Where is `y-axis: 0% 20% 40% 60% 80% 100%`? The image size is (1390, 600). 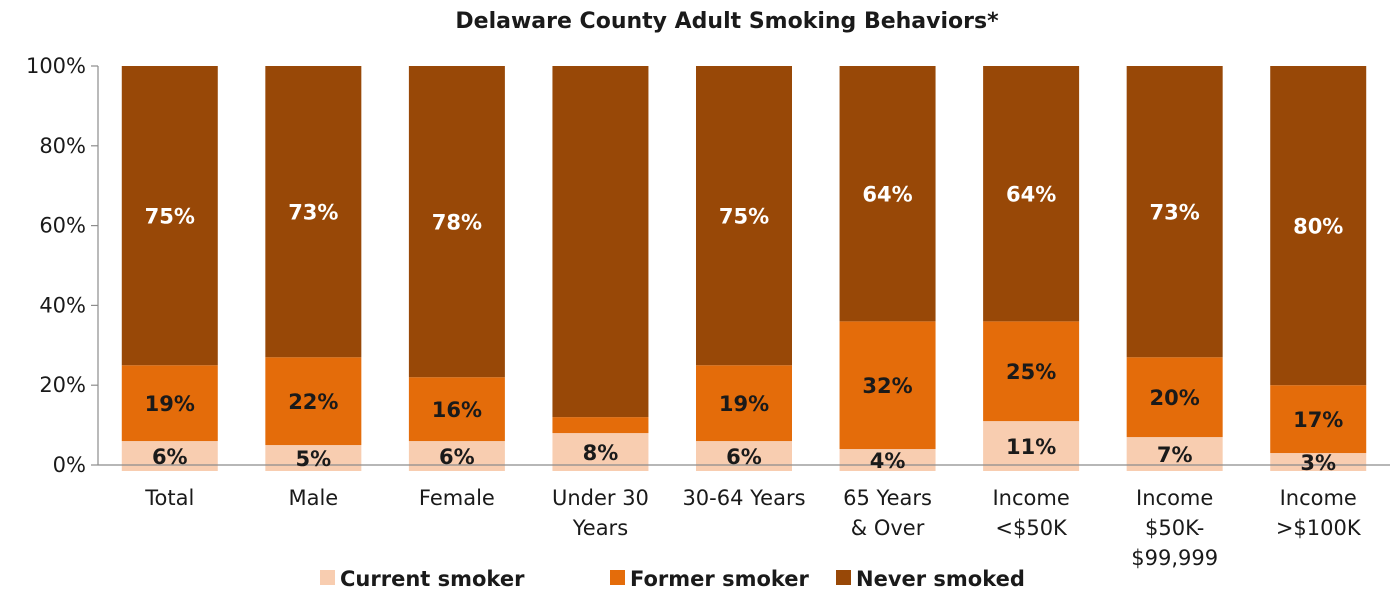 y-axis: 0% 20% 40% 60% 80% 100% is located at coordinates (62, 265).